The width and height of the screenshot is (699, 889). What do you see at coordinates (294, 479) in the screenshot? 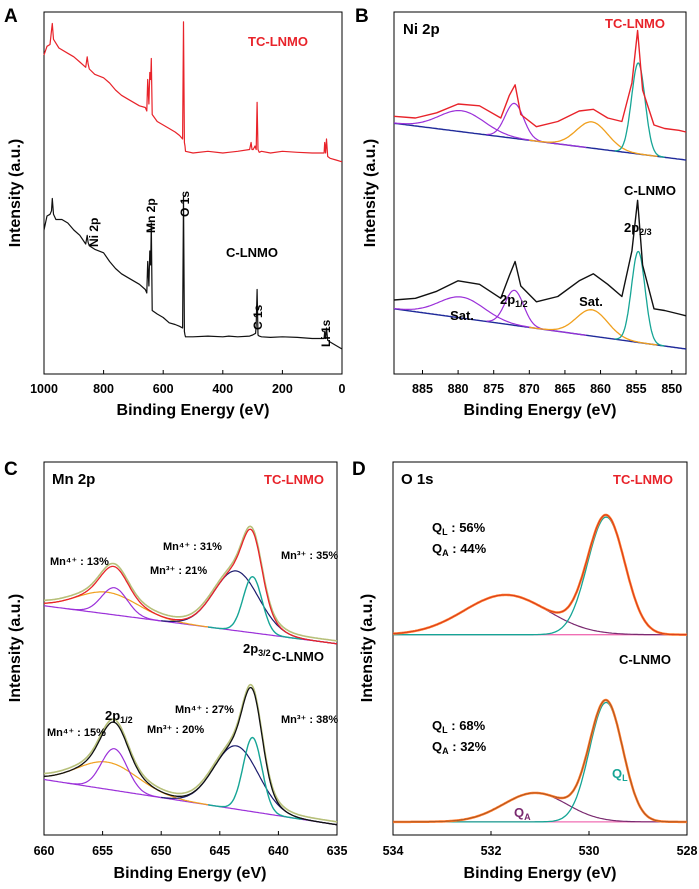
I see `panel-c-tc-label: TC-LNMO` at bounding box center [294, 479].